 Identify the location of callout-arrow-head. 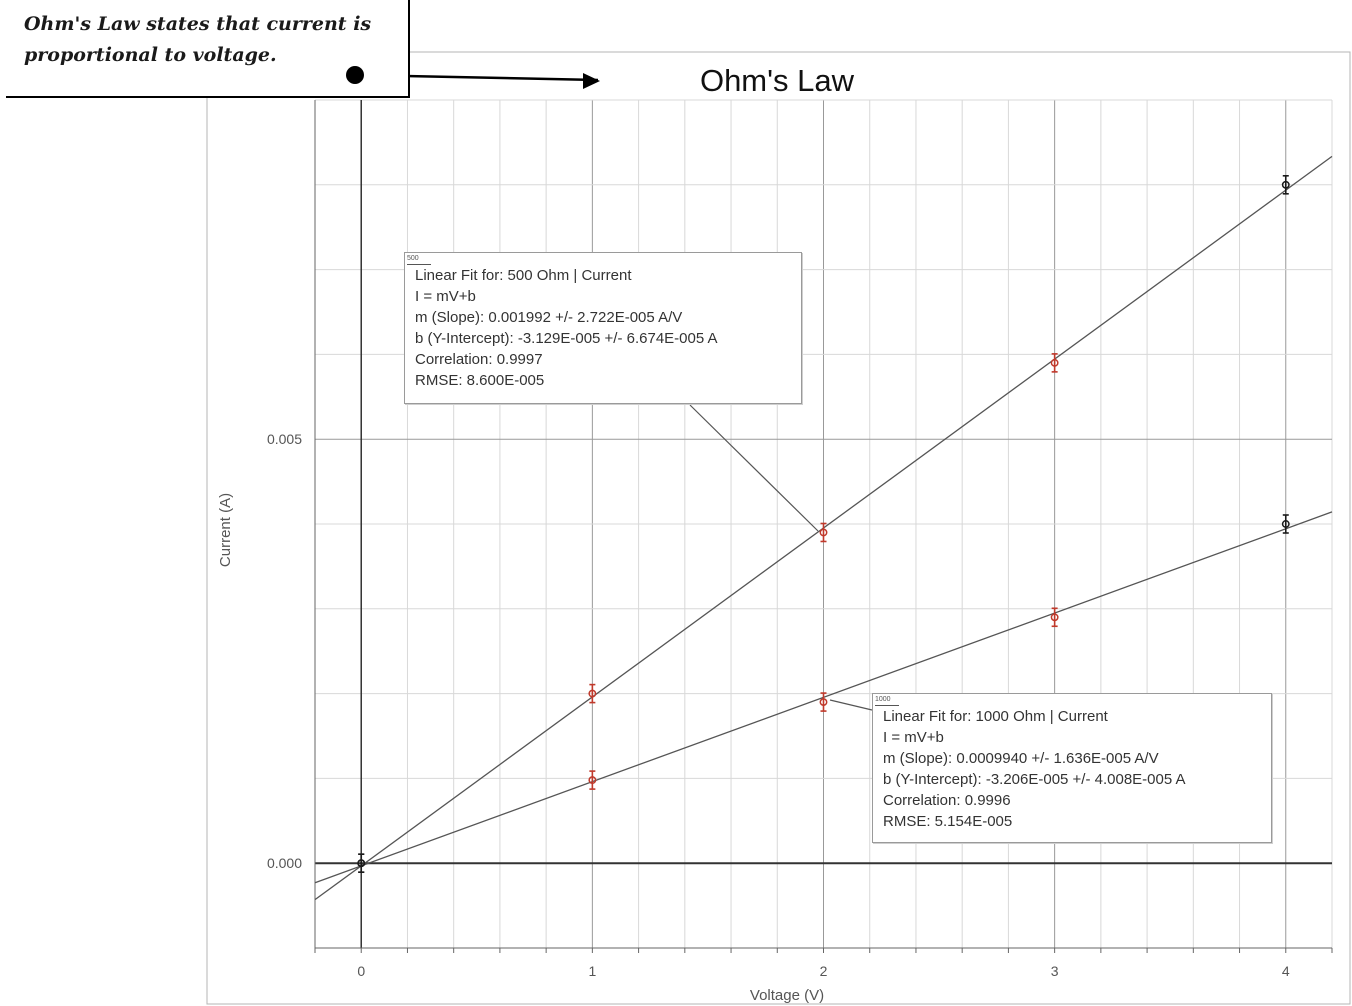
(591, 81).